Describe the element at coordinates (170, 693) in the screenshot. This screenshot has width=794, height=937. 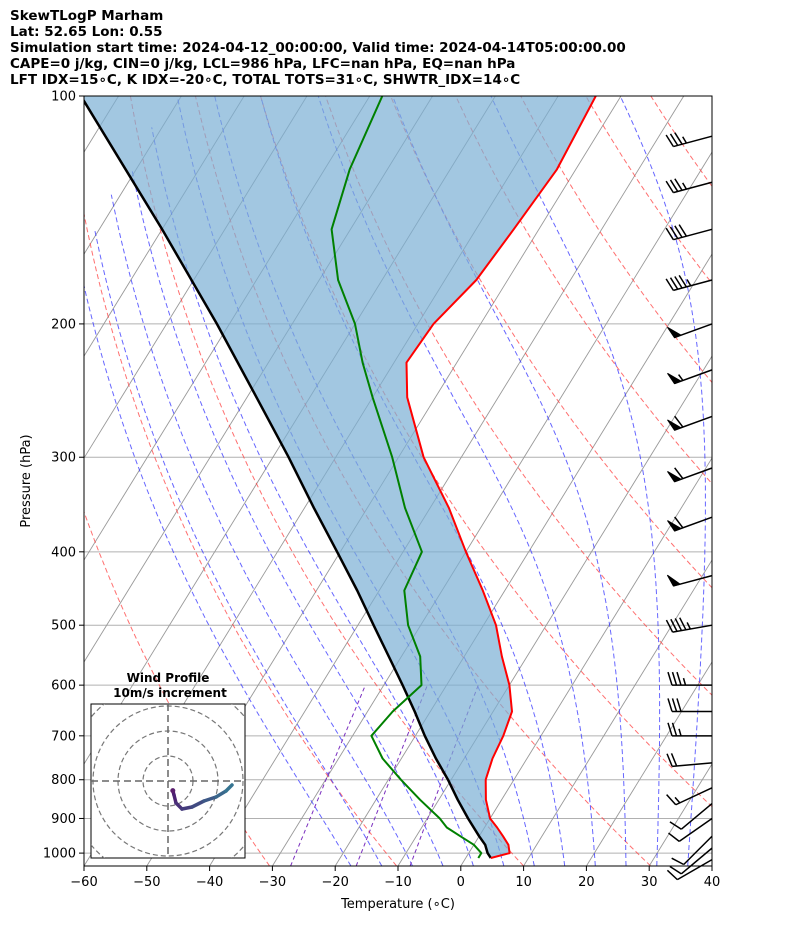
I see `hodograph-subtitle: 10m/s increment` at that location.